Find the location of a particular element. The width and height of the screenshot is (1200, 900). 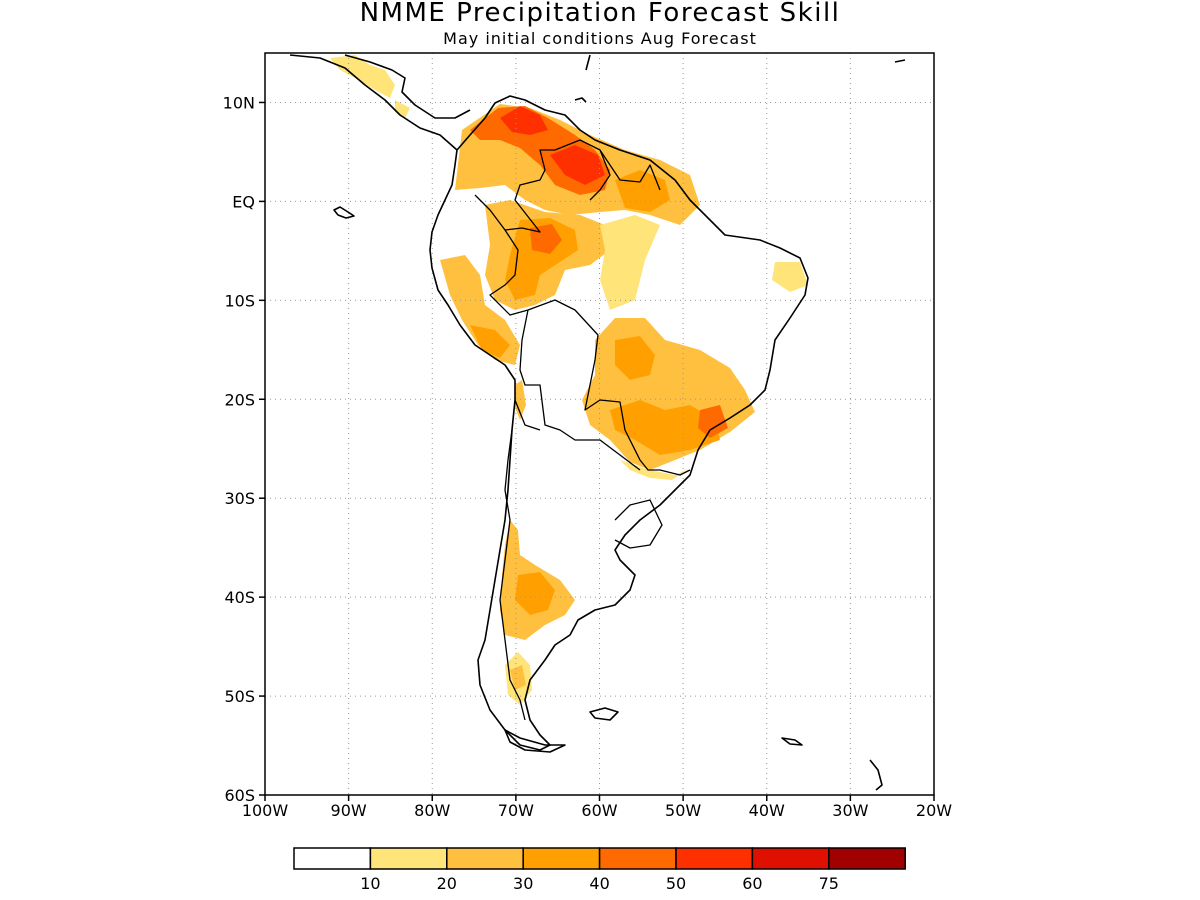

lon-tick-label: 60W is located at coordinates (599, 810).